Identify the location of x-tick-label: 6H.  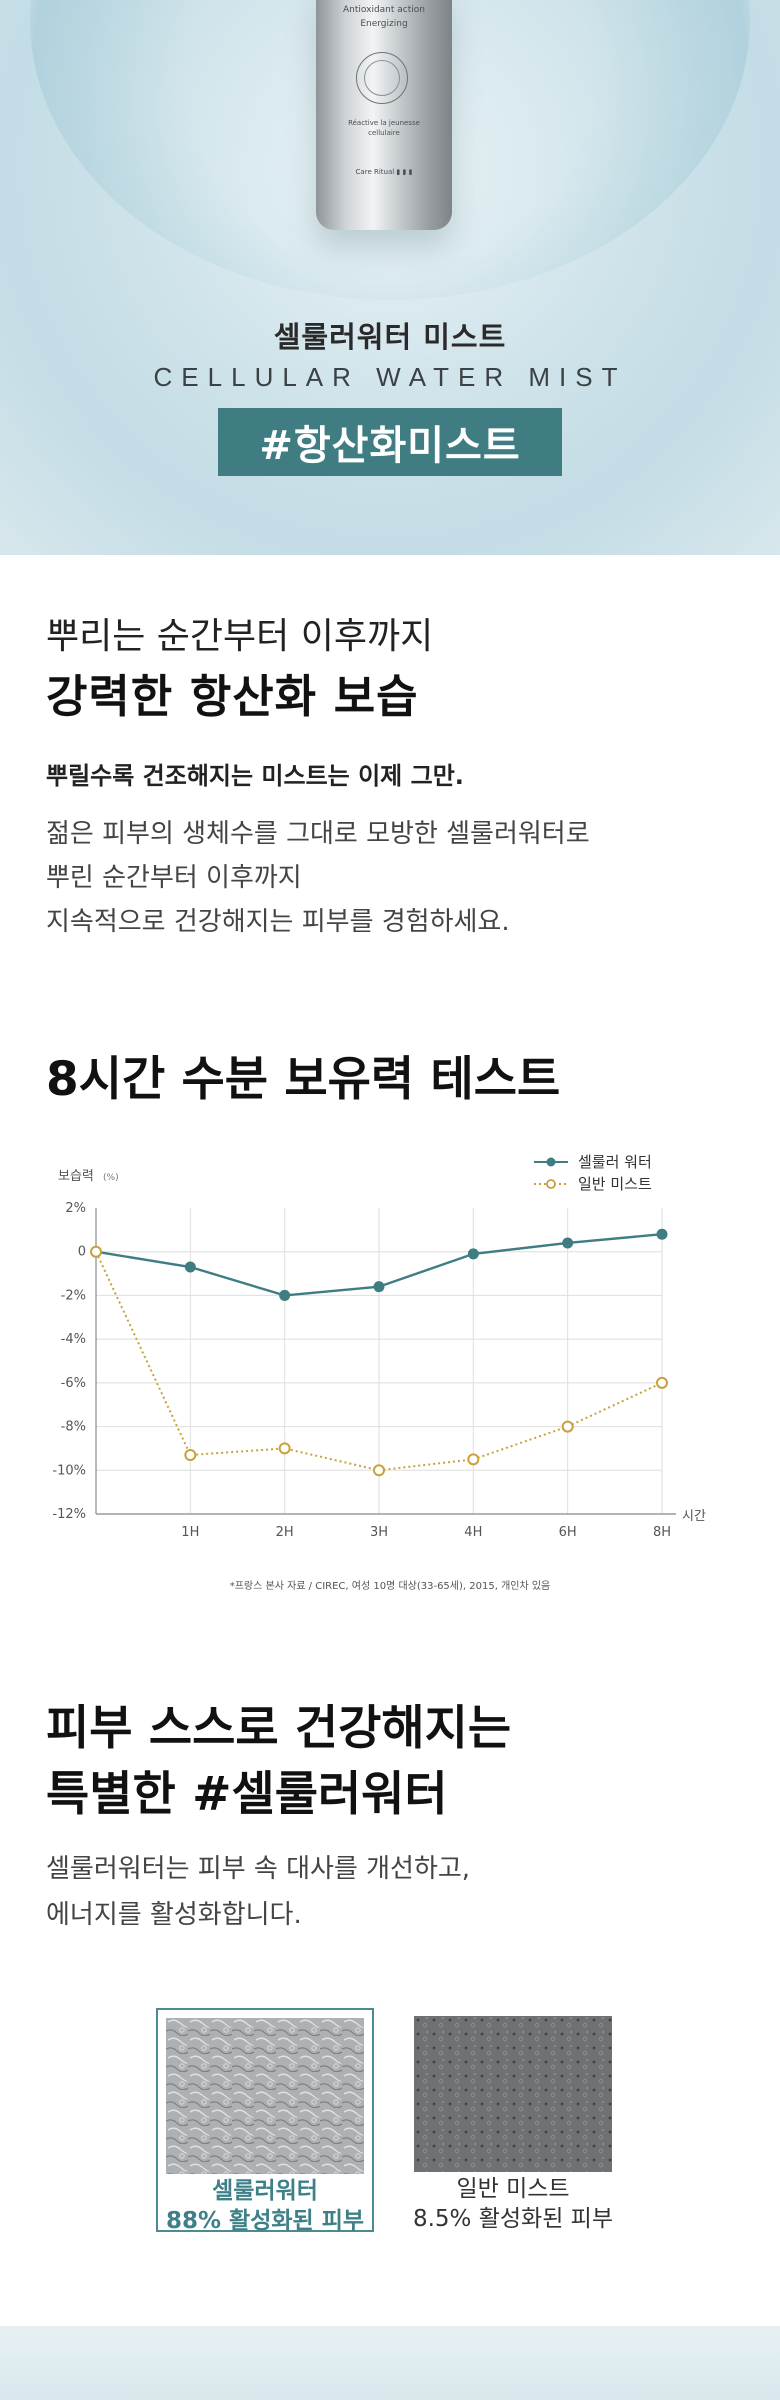
(568, 1532).